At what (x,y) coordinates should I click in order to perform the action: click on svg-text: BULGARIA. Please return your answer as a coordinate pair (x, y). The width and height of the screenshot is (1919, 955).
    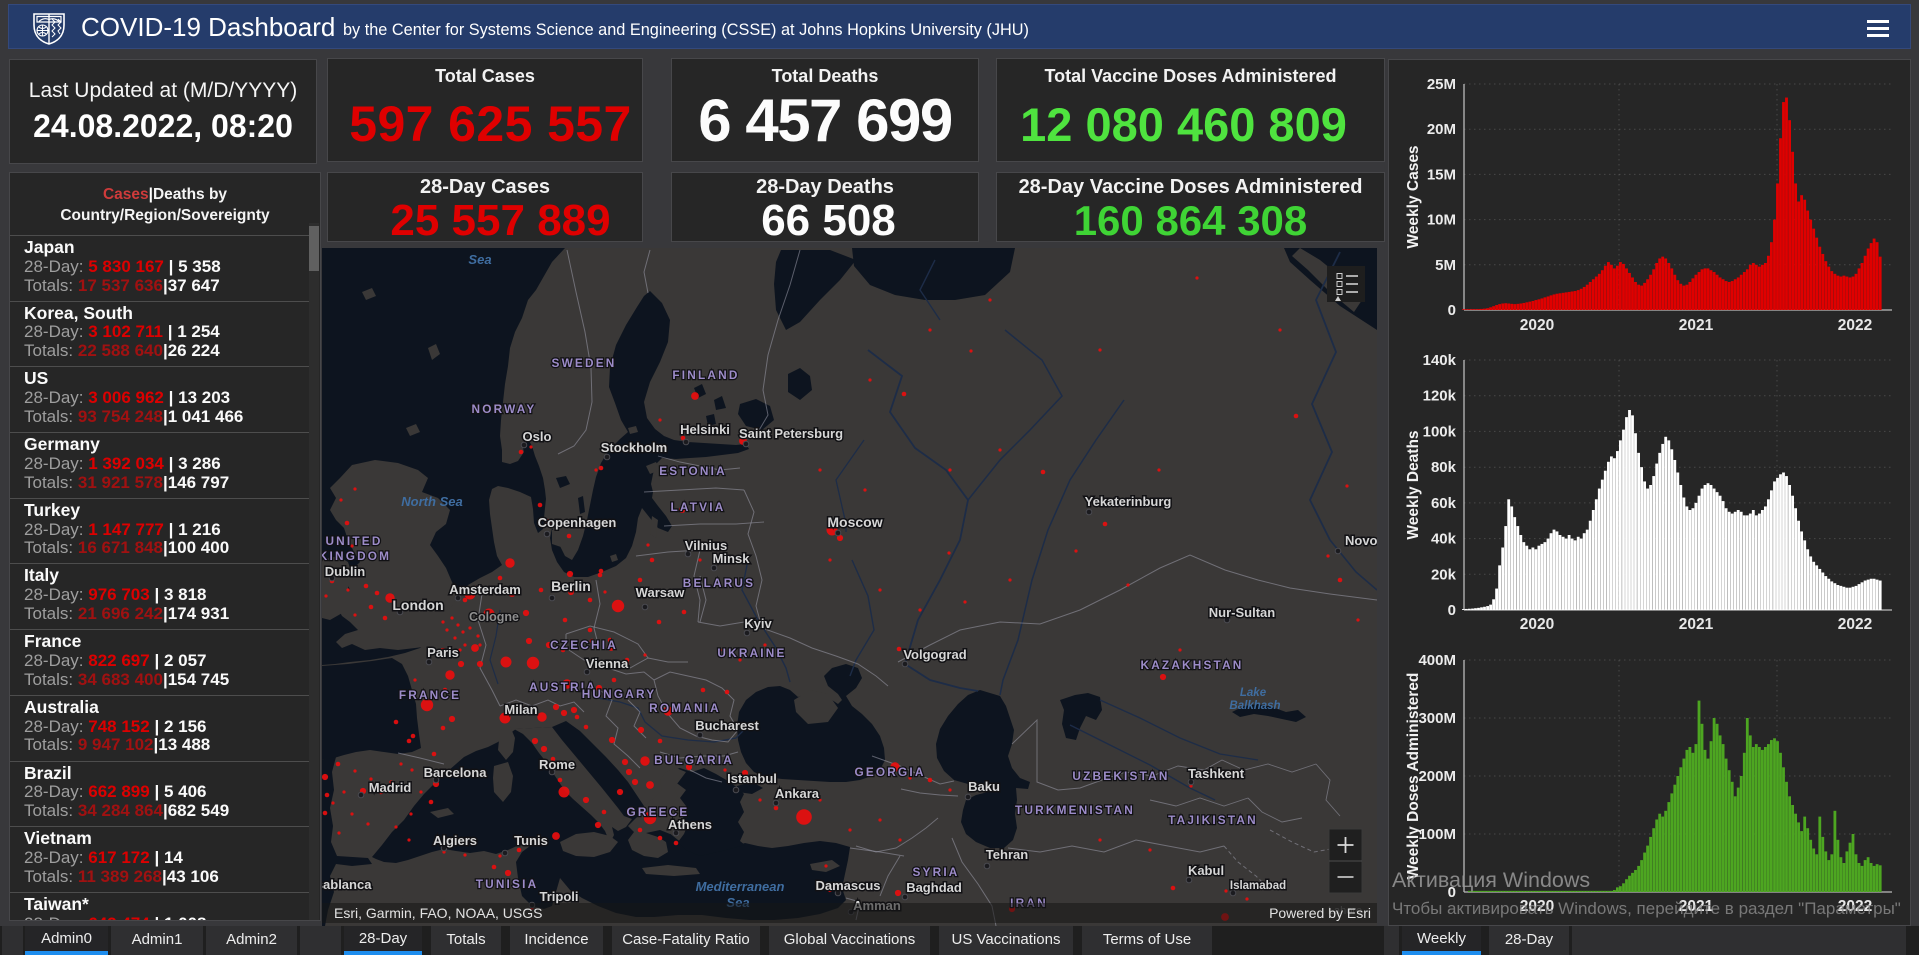
    Looking at the image, I should click on (694, 760).